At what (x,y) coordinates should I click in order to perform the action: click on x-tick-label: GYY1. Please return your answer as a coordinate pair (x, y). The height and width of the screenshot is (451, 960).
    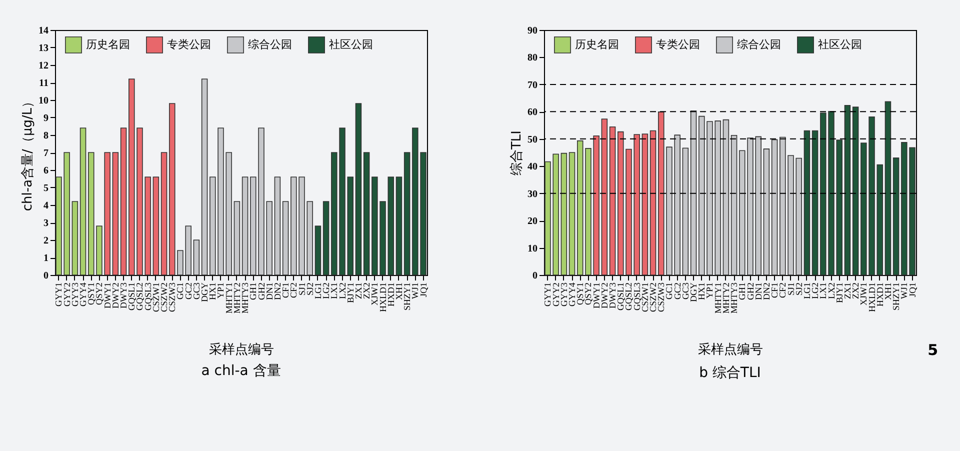
    Looking at the image, I should click on (59, 294).